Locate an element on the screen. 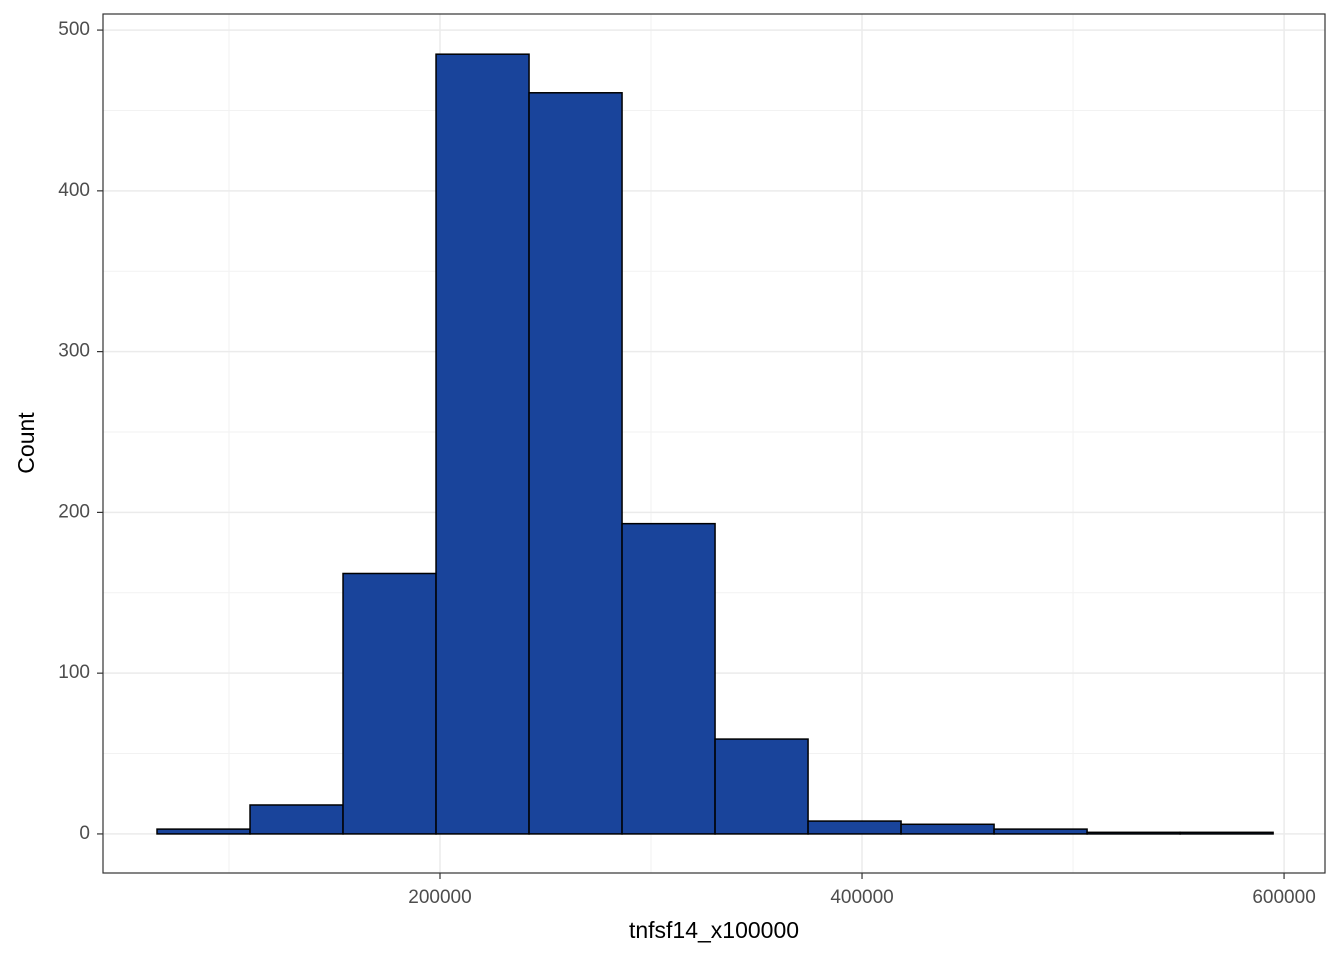  y-tick-label: 200 is located at coordinates (74, 511).